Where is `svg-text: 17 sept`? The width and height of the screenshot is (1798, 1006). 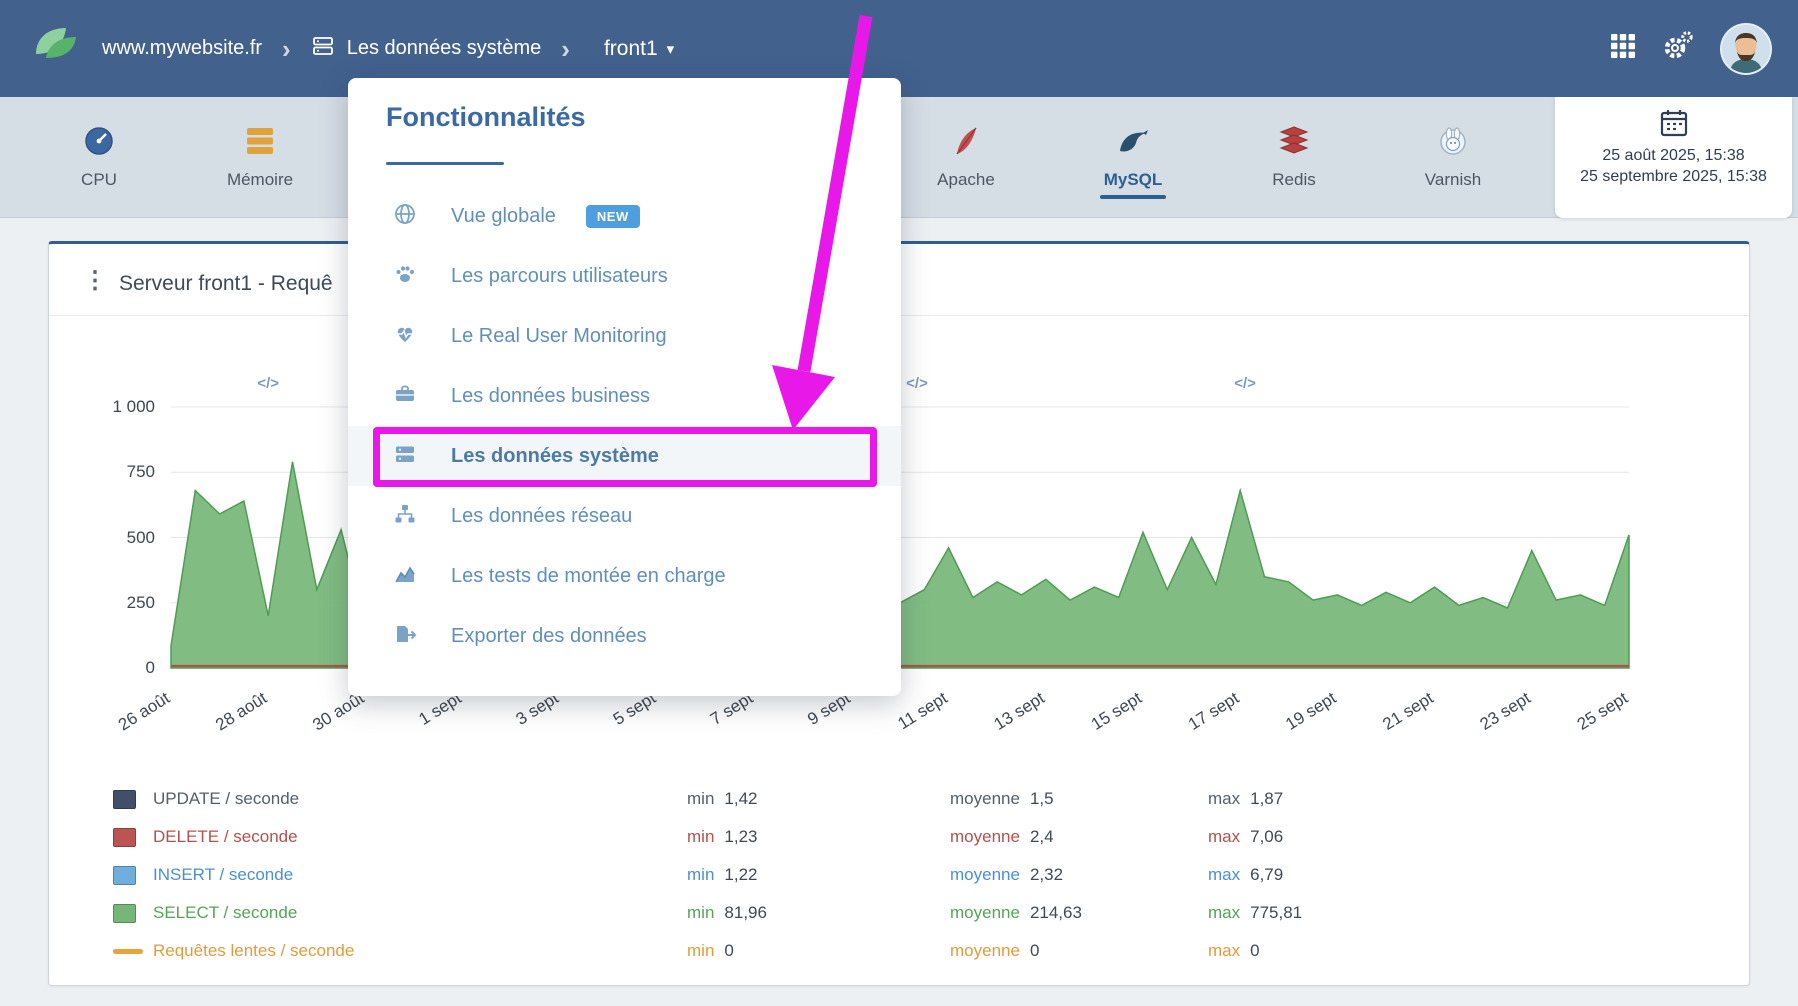
svg-text: 17 sept is located at coordinates (1214, 711).